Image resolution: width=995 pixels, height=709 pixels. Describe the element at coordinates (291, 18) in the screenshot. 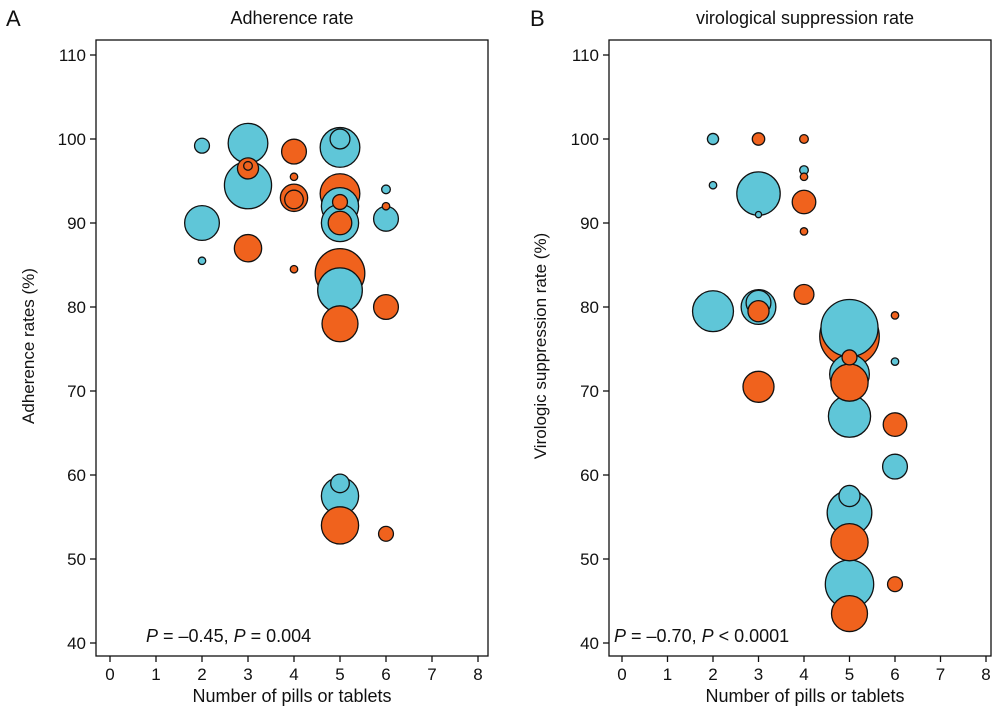

I see `panel-a-title: Adherence rate` at that location.